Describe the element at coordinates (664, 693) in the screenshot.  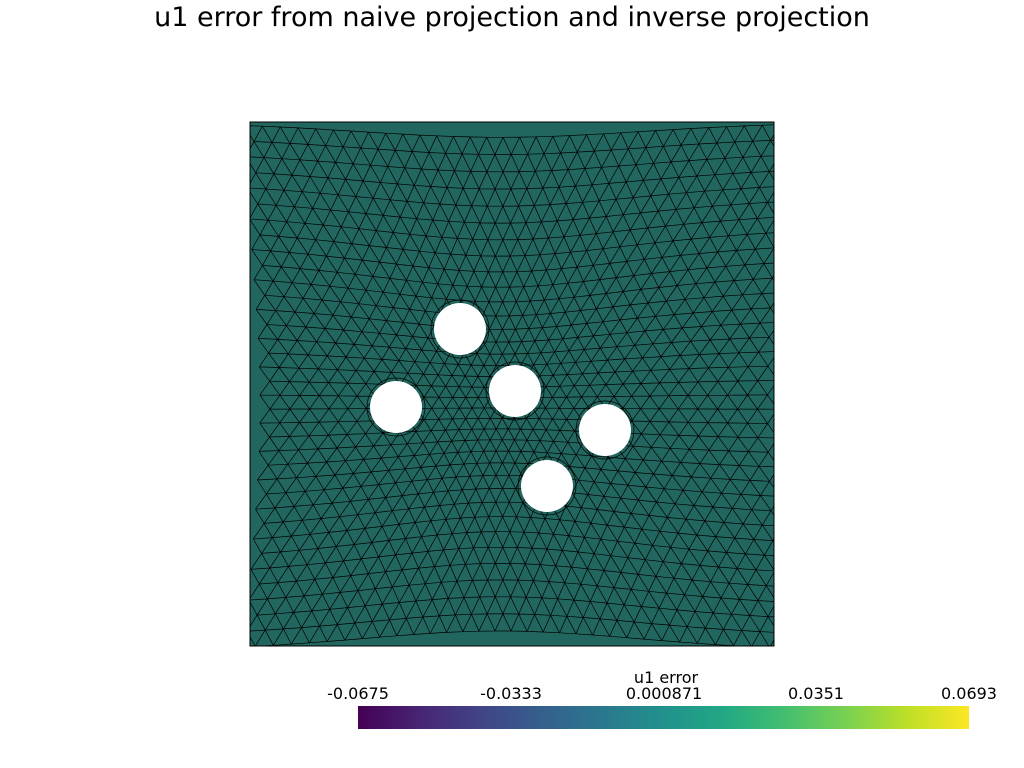
I see `colorbar-tick-2: 0.000871` at that location.